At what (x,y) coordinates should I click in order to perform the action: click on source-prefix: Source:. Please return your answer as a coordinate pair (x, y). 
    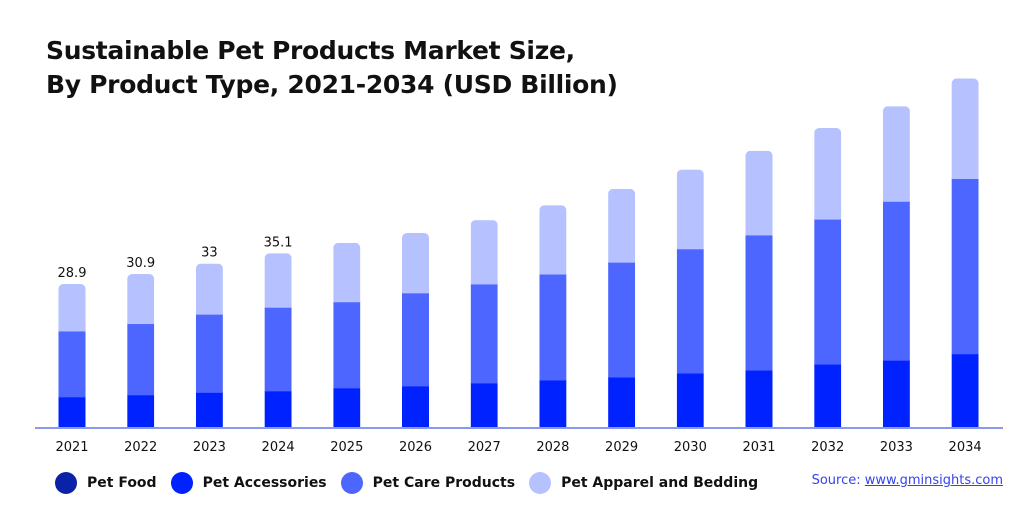
    Looking at the image, I should click on (838, 480).